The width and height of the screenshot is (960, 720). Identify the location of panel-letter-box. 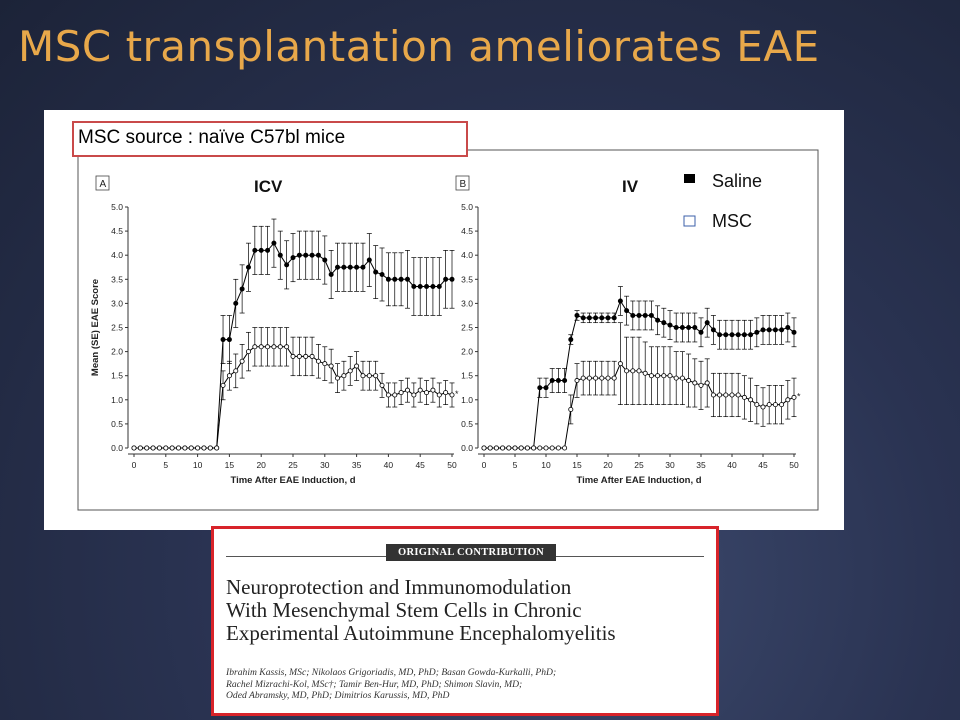
(102, 183).